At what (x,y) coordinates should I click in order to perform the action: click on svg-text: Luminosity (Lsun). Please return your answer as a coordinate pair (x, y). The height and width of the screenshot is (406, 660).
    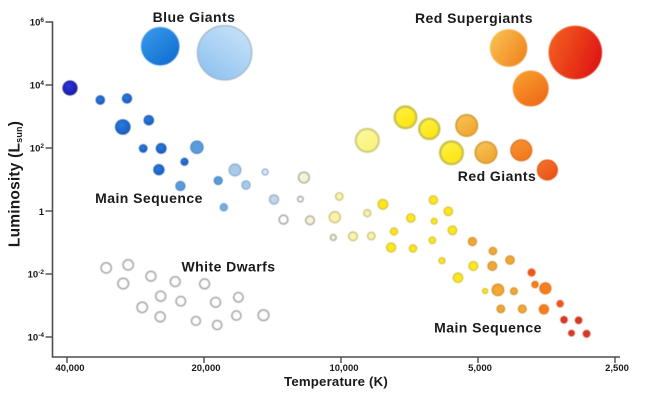
    Looking at the image, I should click on (16, 184).